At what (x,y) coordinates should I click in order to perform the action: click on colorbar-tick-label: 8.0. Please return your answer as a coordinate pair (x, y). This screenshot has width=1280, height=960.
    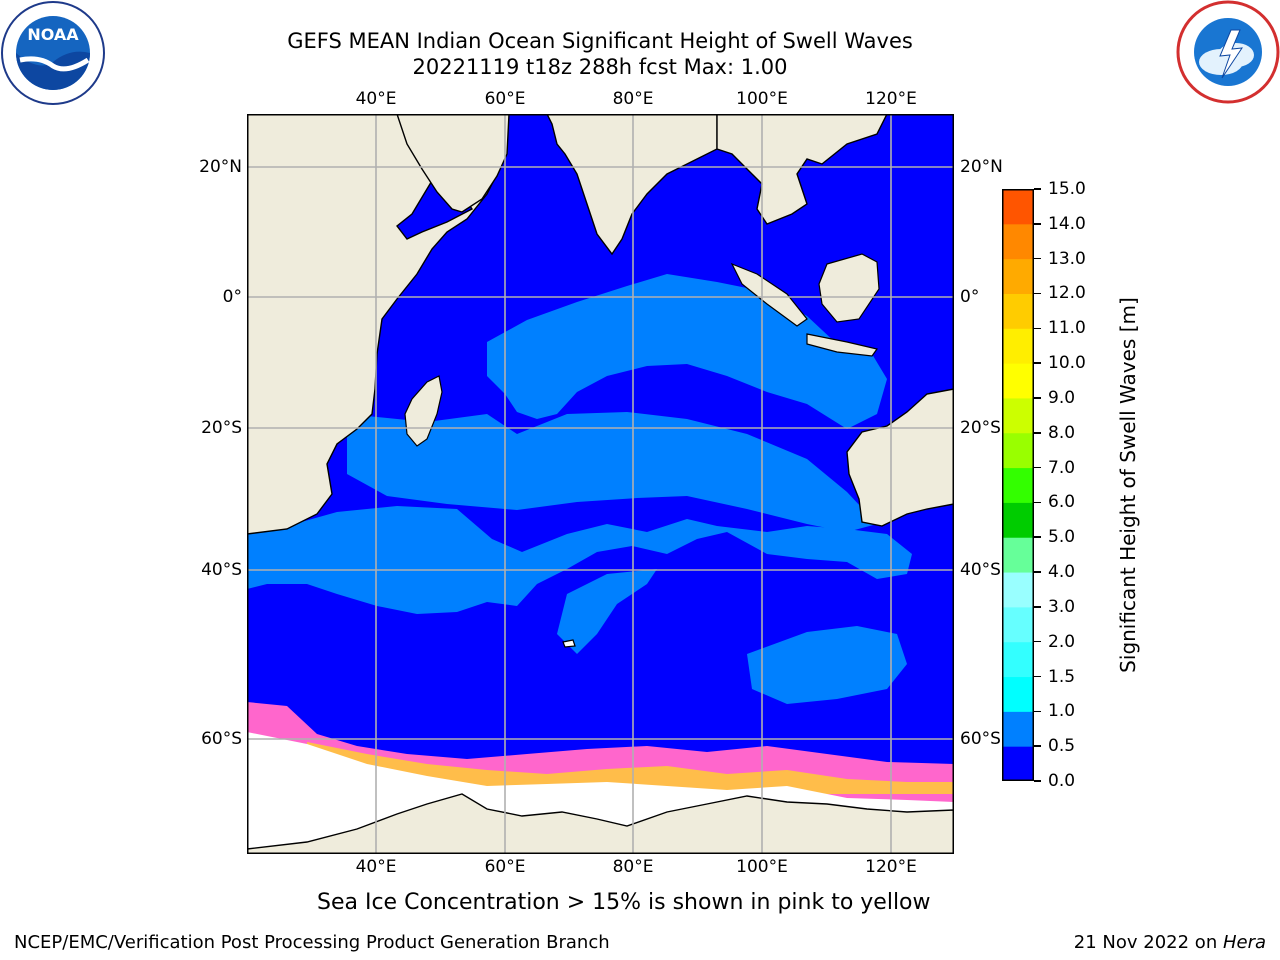
    Looking at the image, I should click on (1062, 432).